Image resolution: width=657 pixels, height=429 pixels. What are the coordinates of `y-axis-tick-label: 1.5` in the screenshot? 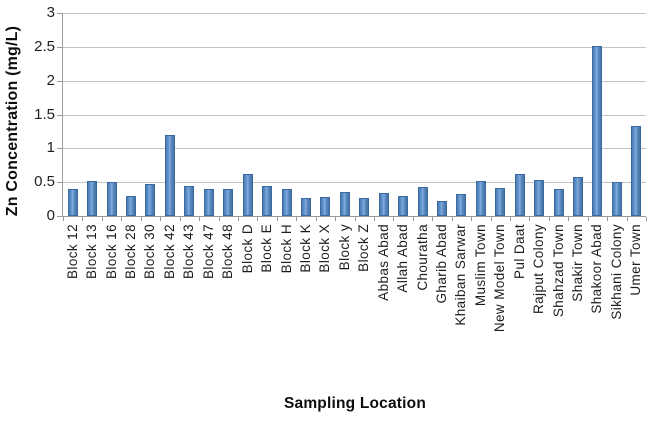 It's located at (44, 114).